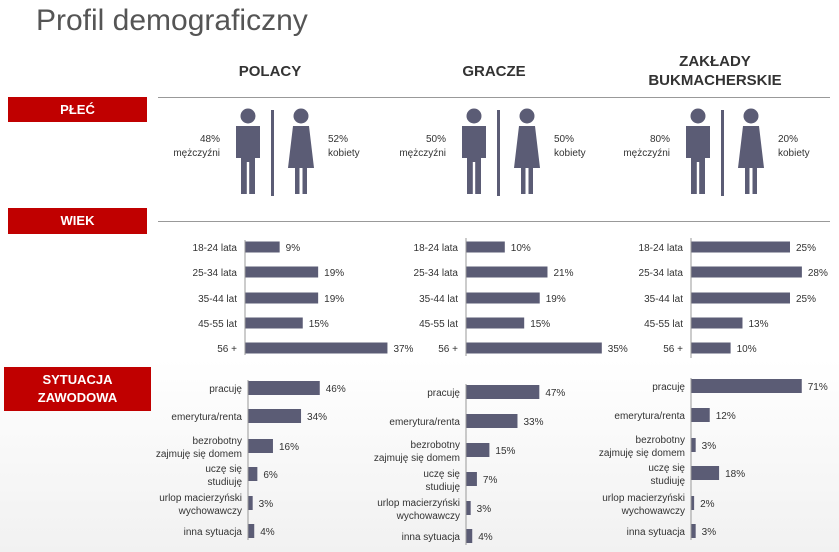 This screenshot has width=839, height=552. I want to click on job-value-zaklady: 2%, so click(707, 504).